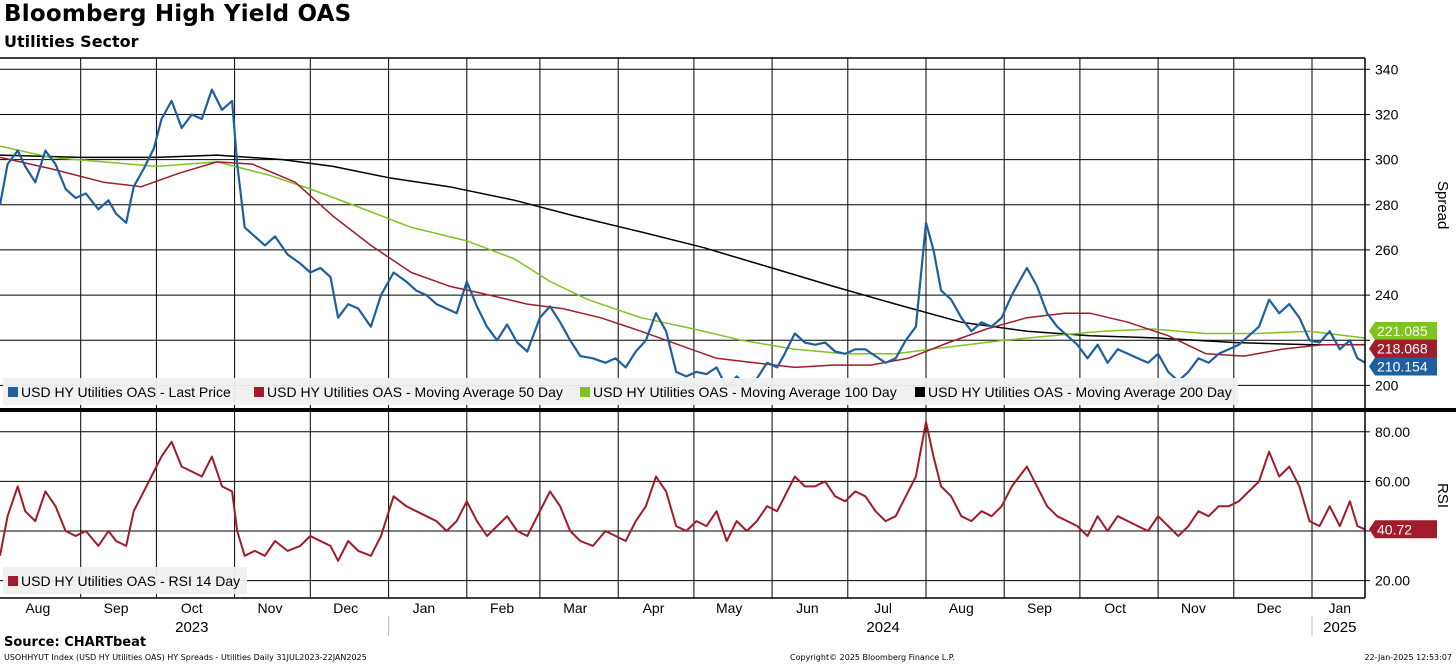 This screenshot has width=1456, height=665. I want to click on y-tick-label: 60.00, so click(1392, 481).